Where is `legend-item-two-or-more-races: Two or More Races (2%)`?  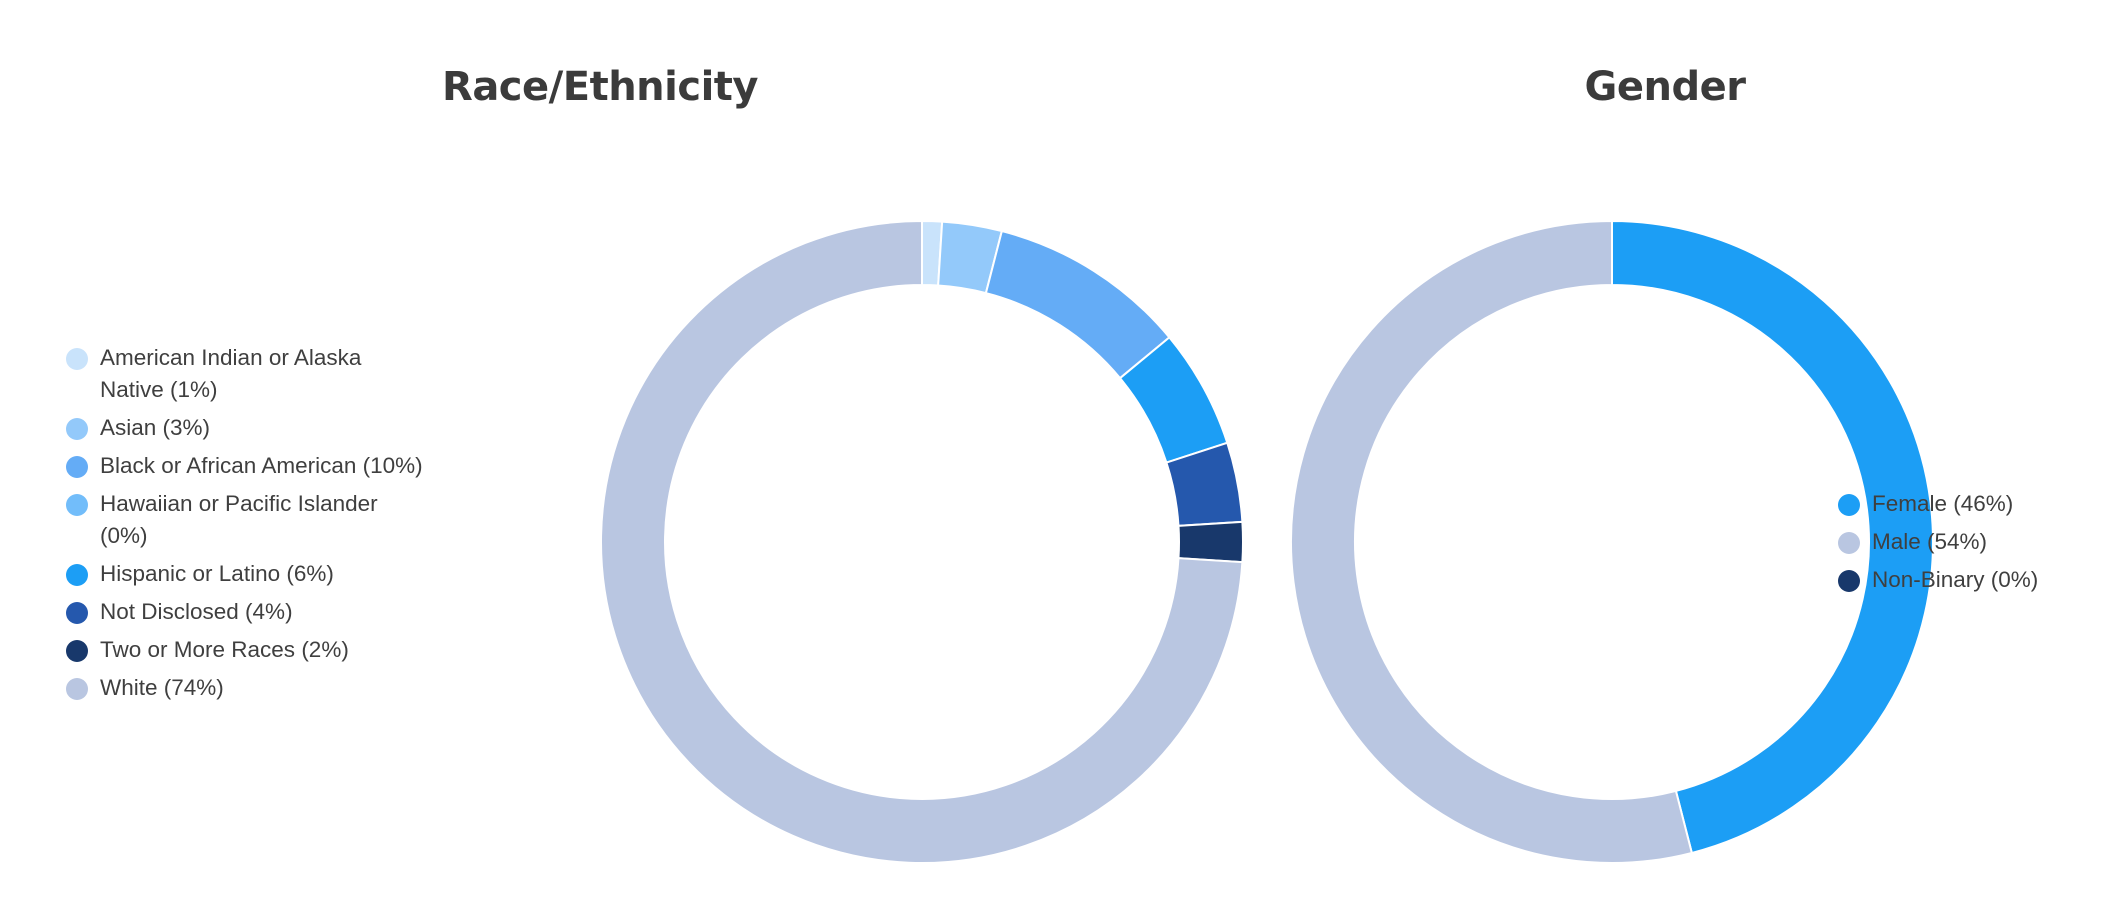 legend-item-two-or-more-races: Two or More Races (2%) is located at coordinates (246, 650).